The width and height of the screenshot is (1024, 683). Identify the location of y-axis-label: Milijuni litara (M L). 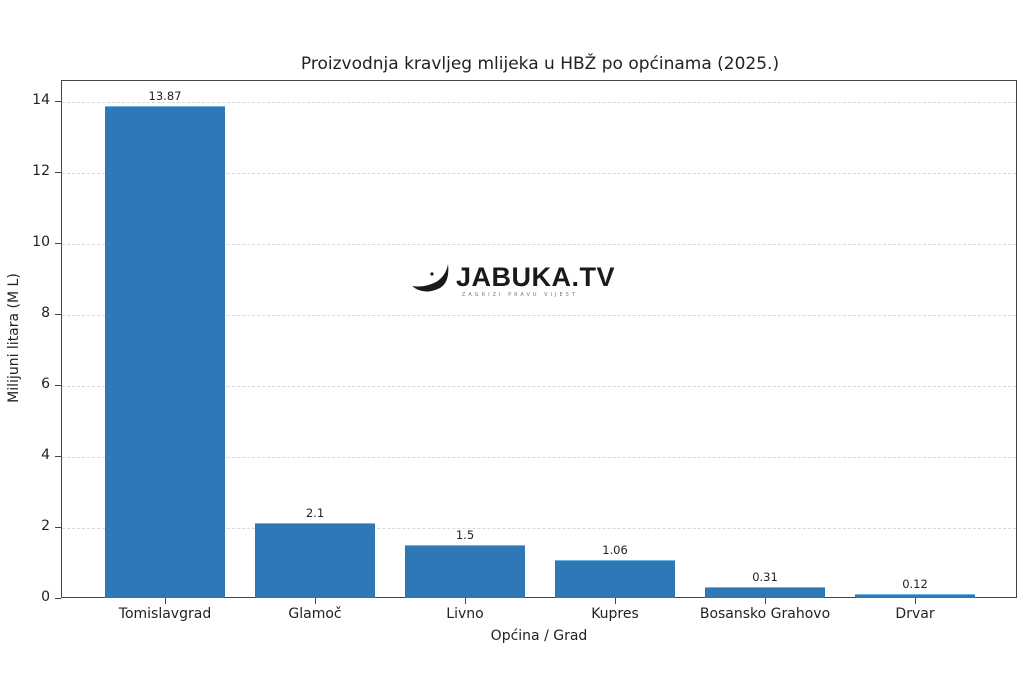
(14, 338).